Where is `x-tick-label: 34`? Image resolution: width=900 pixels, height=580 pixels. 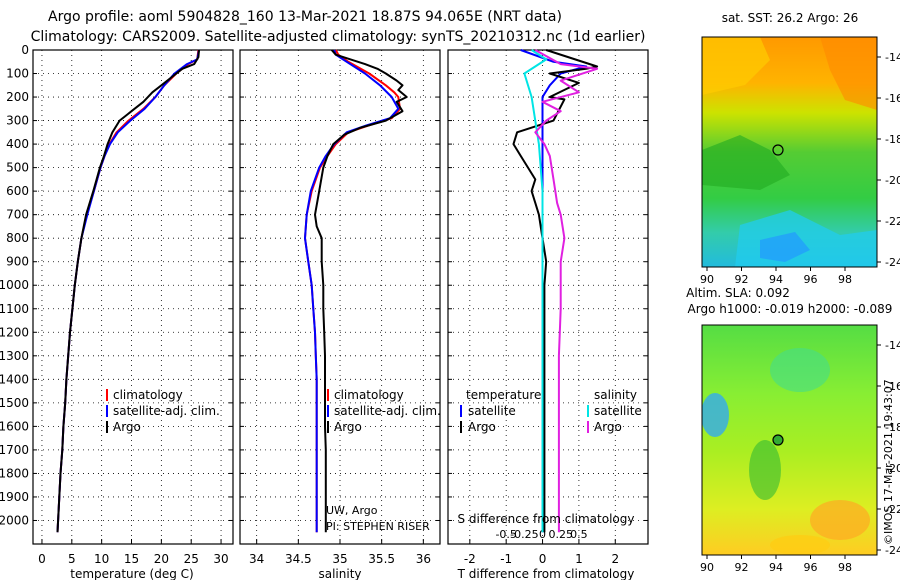
x-tick-label: 34 is located at coordinates (256, 559).